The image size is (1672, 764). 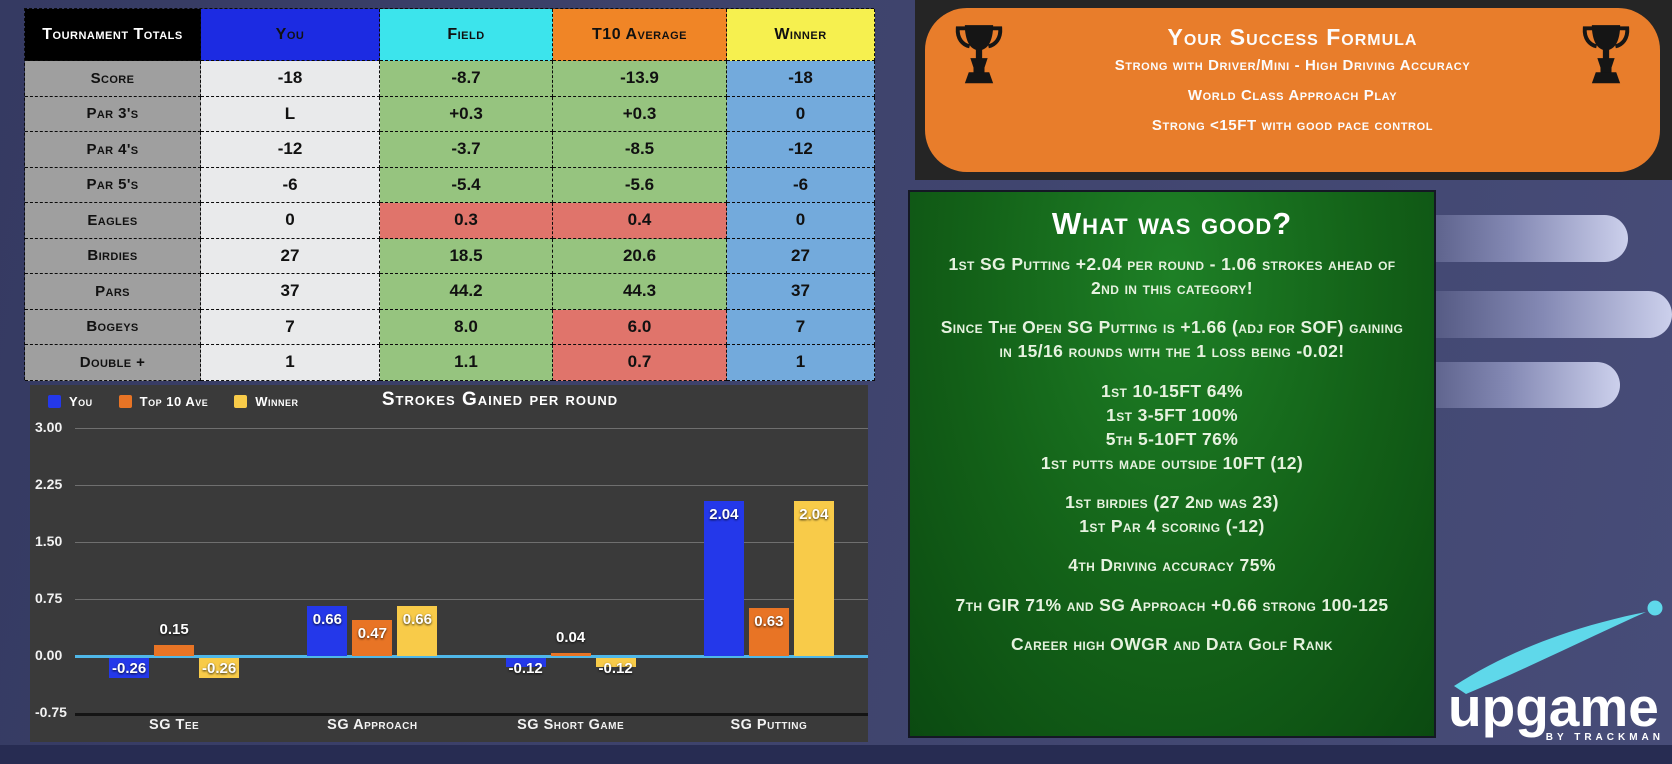 What do you see at coordinates (640, 221) in the screenshot?
I see `table-cell: 0.4` at bounding box center [640, 221].